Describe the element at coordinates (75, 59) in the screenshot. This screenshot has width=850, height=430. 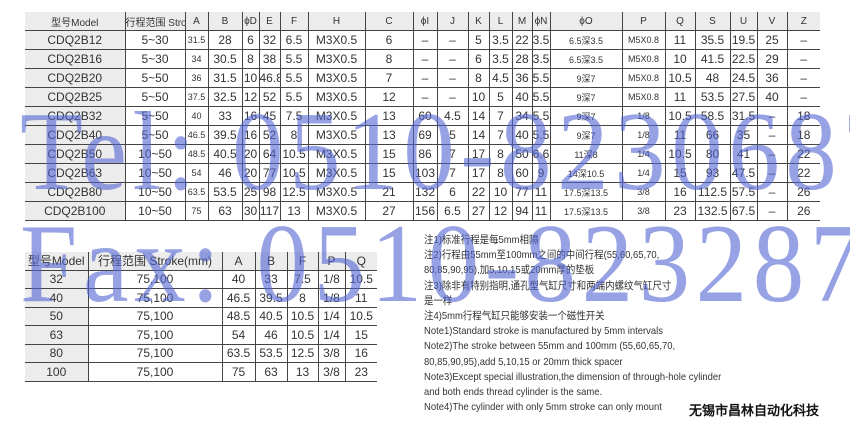
I see `table-cell: CDQ2B16` at that location.